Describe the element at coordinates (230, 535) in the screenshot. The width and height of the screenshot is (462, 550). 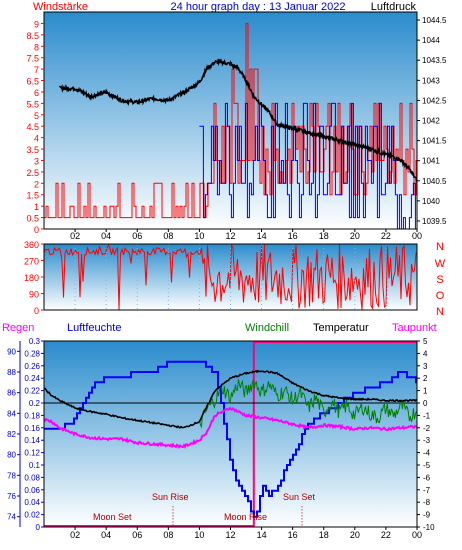
I see `x-tick-label: 12` at that location.